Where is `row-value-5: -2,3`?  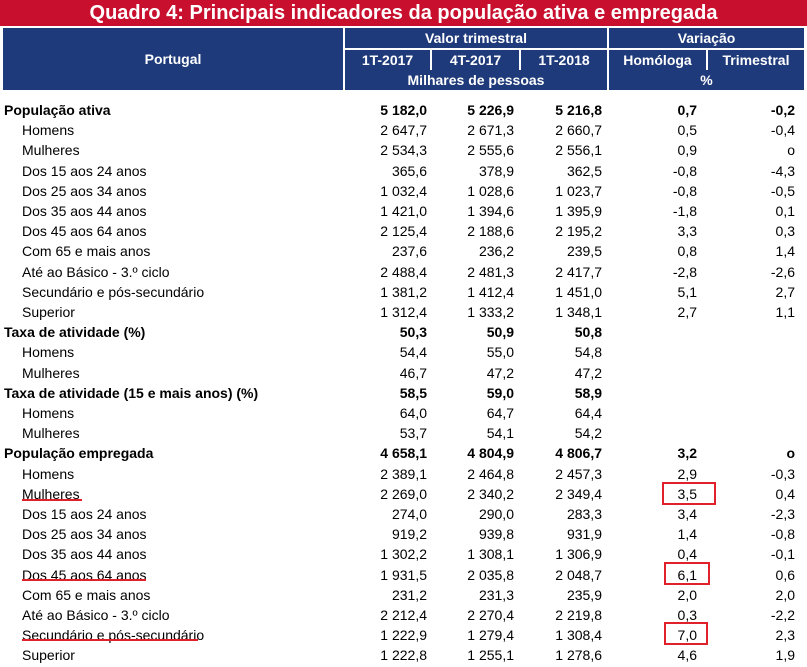 row-value-5: -2,3 is located at coordinates (782, 514).